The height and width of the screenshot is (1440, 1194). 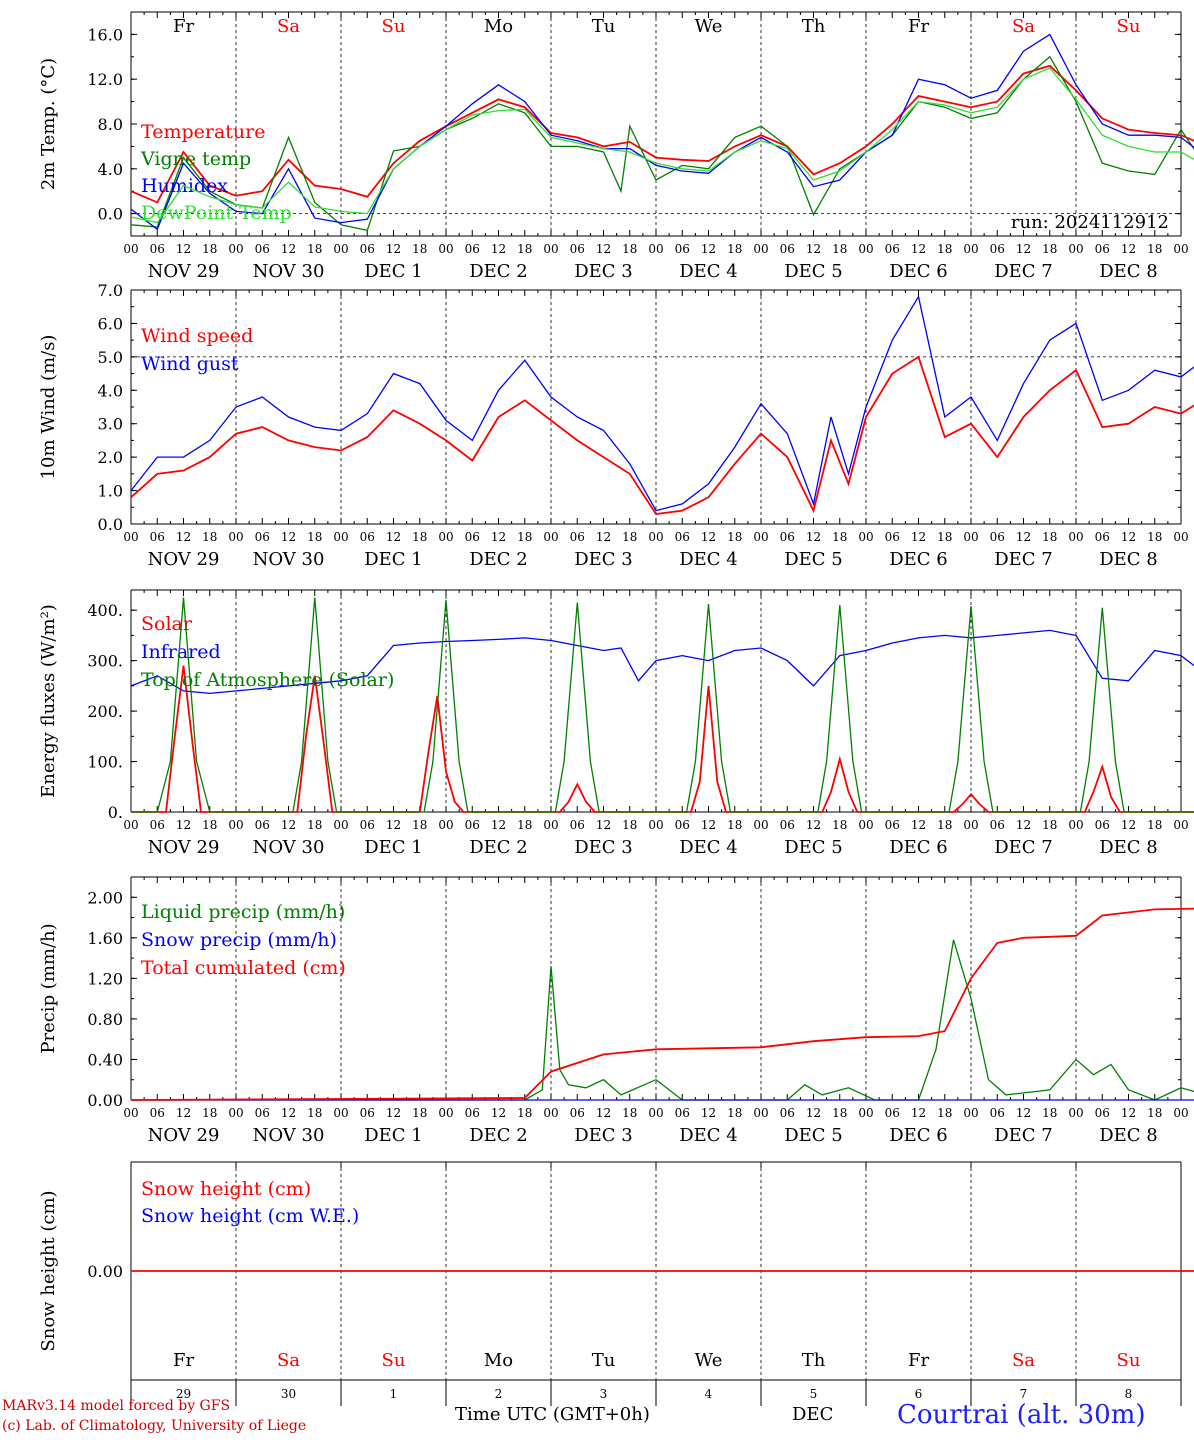 I want to click on series-line-infrared, so click(x=662, y=662).